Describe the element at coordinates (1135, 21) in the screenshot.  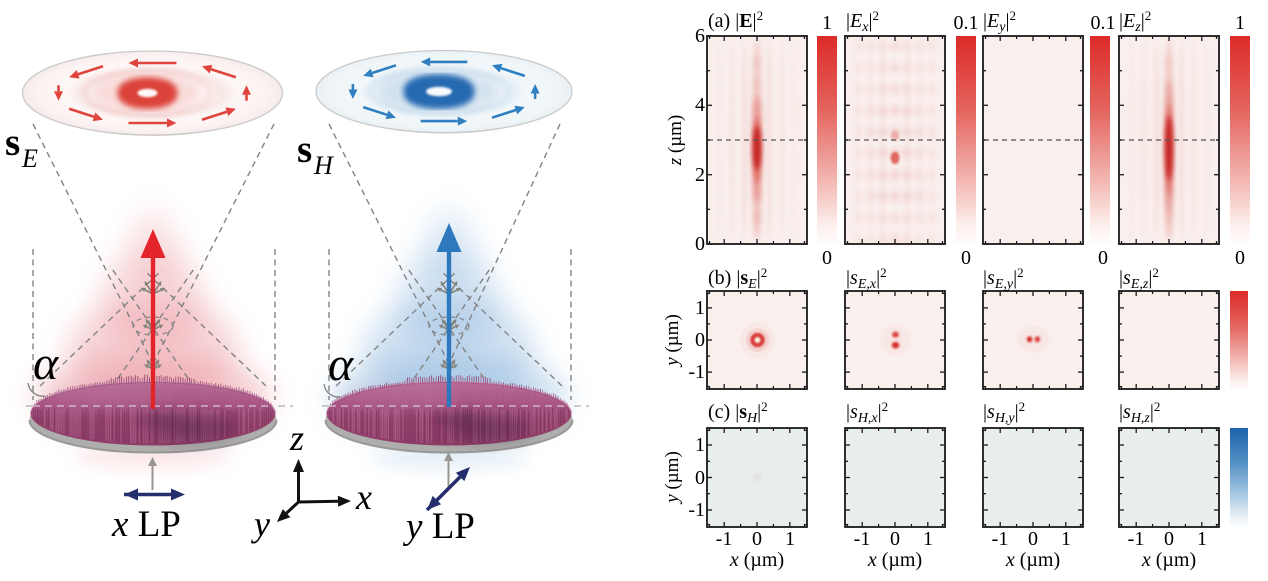
I see `svg-text: |Ez|2` at that location.